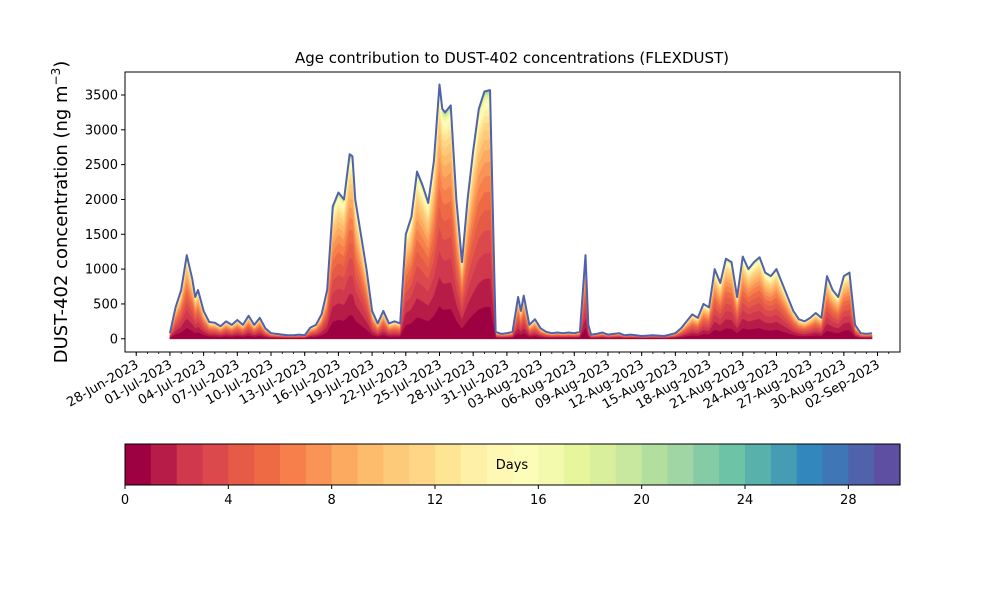  I want to click on colorbar-tick-label: 20, so click(641, 500).